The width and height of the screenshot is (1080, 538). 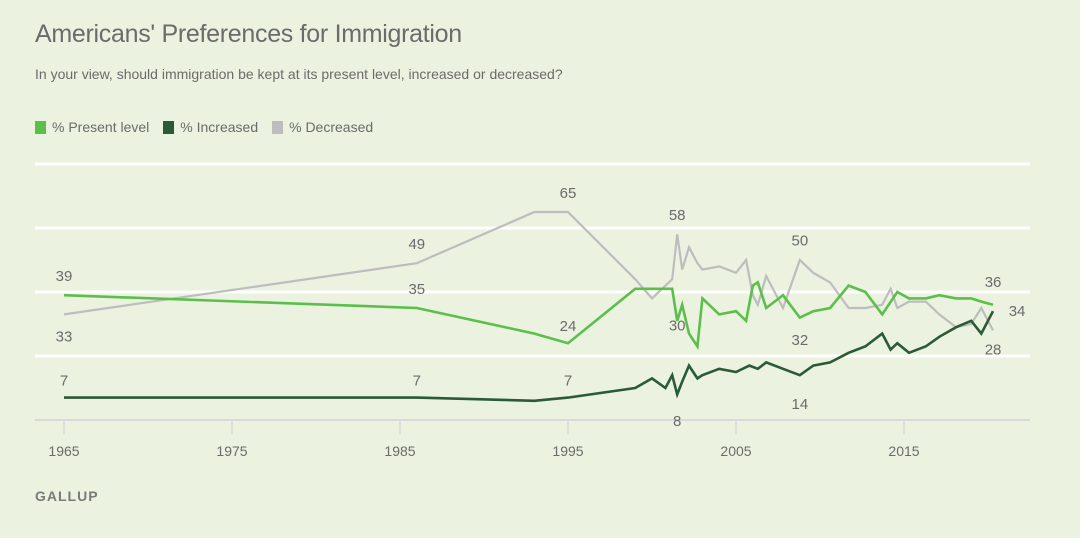 I want to click on data-label: 30, so click(x=677, y=325).